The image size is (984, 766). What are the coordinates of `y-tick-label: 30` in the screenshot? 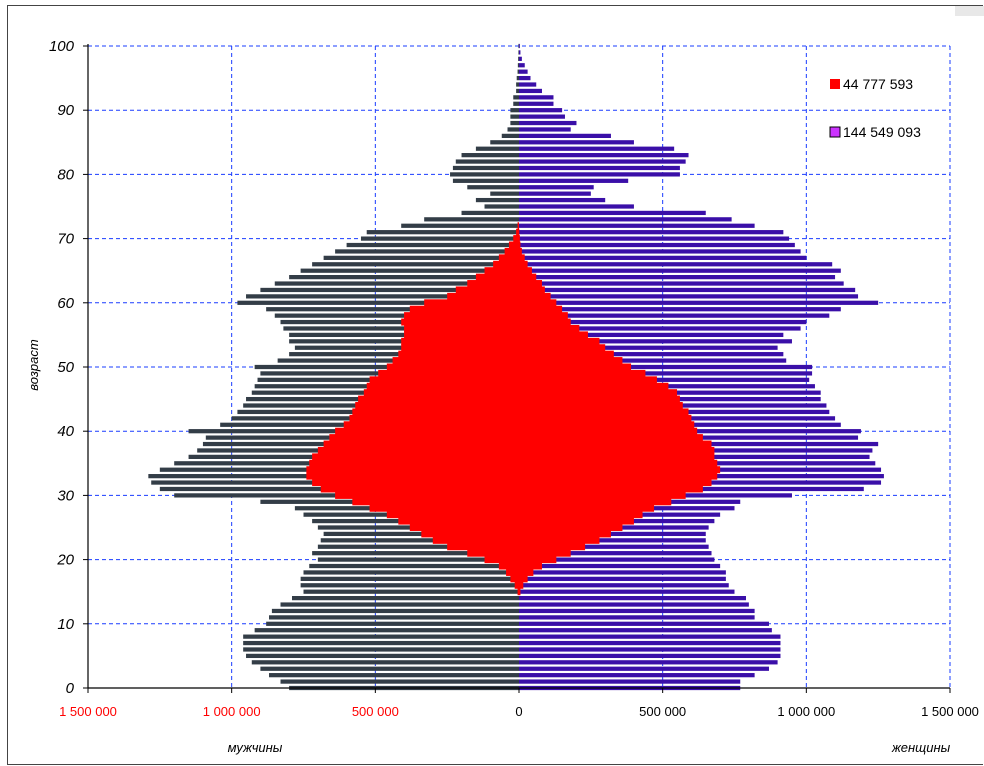 It's located at (65, 495).